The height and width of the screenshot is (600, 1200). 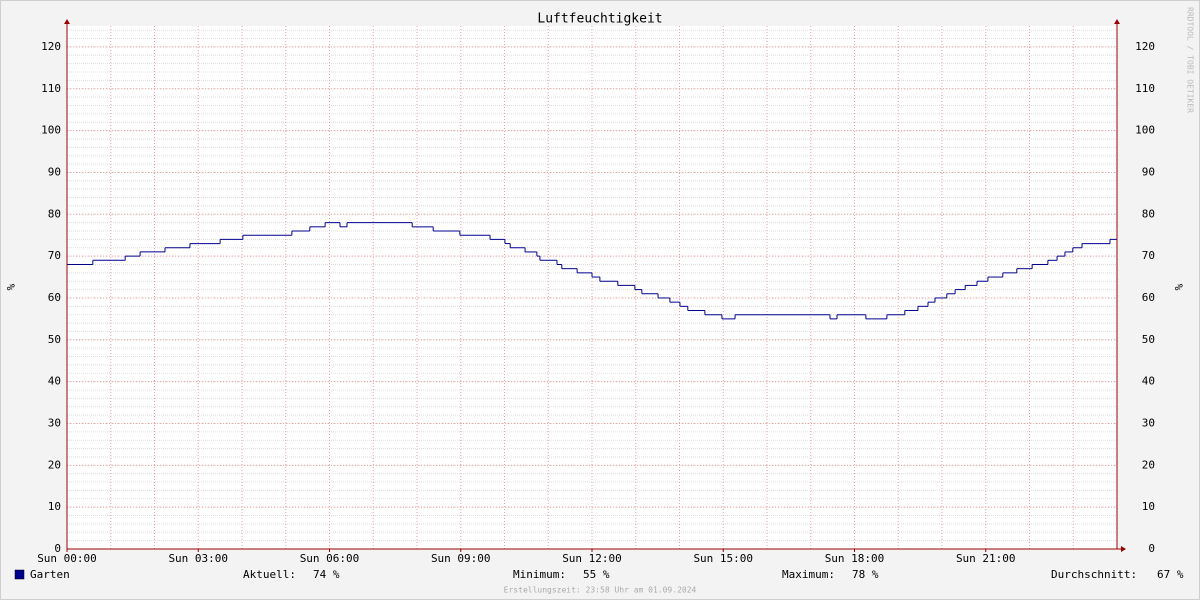 What do you see at coordinates (1170, 574) in the screenshot?
I see `stat-value: 67 %` at bounding box center [1170, 574].